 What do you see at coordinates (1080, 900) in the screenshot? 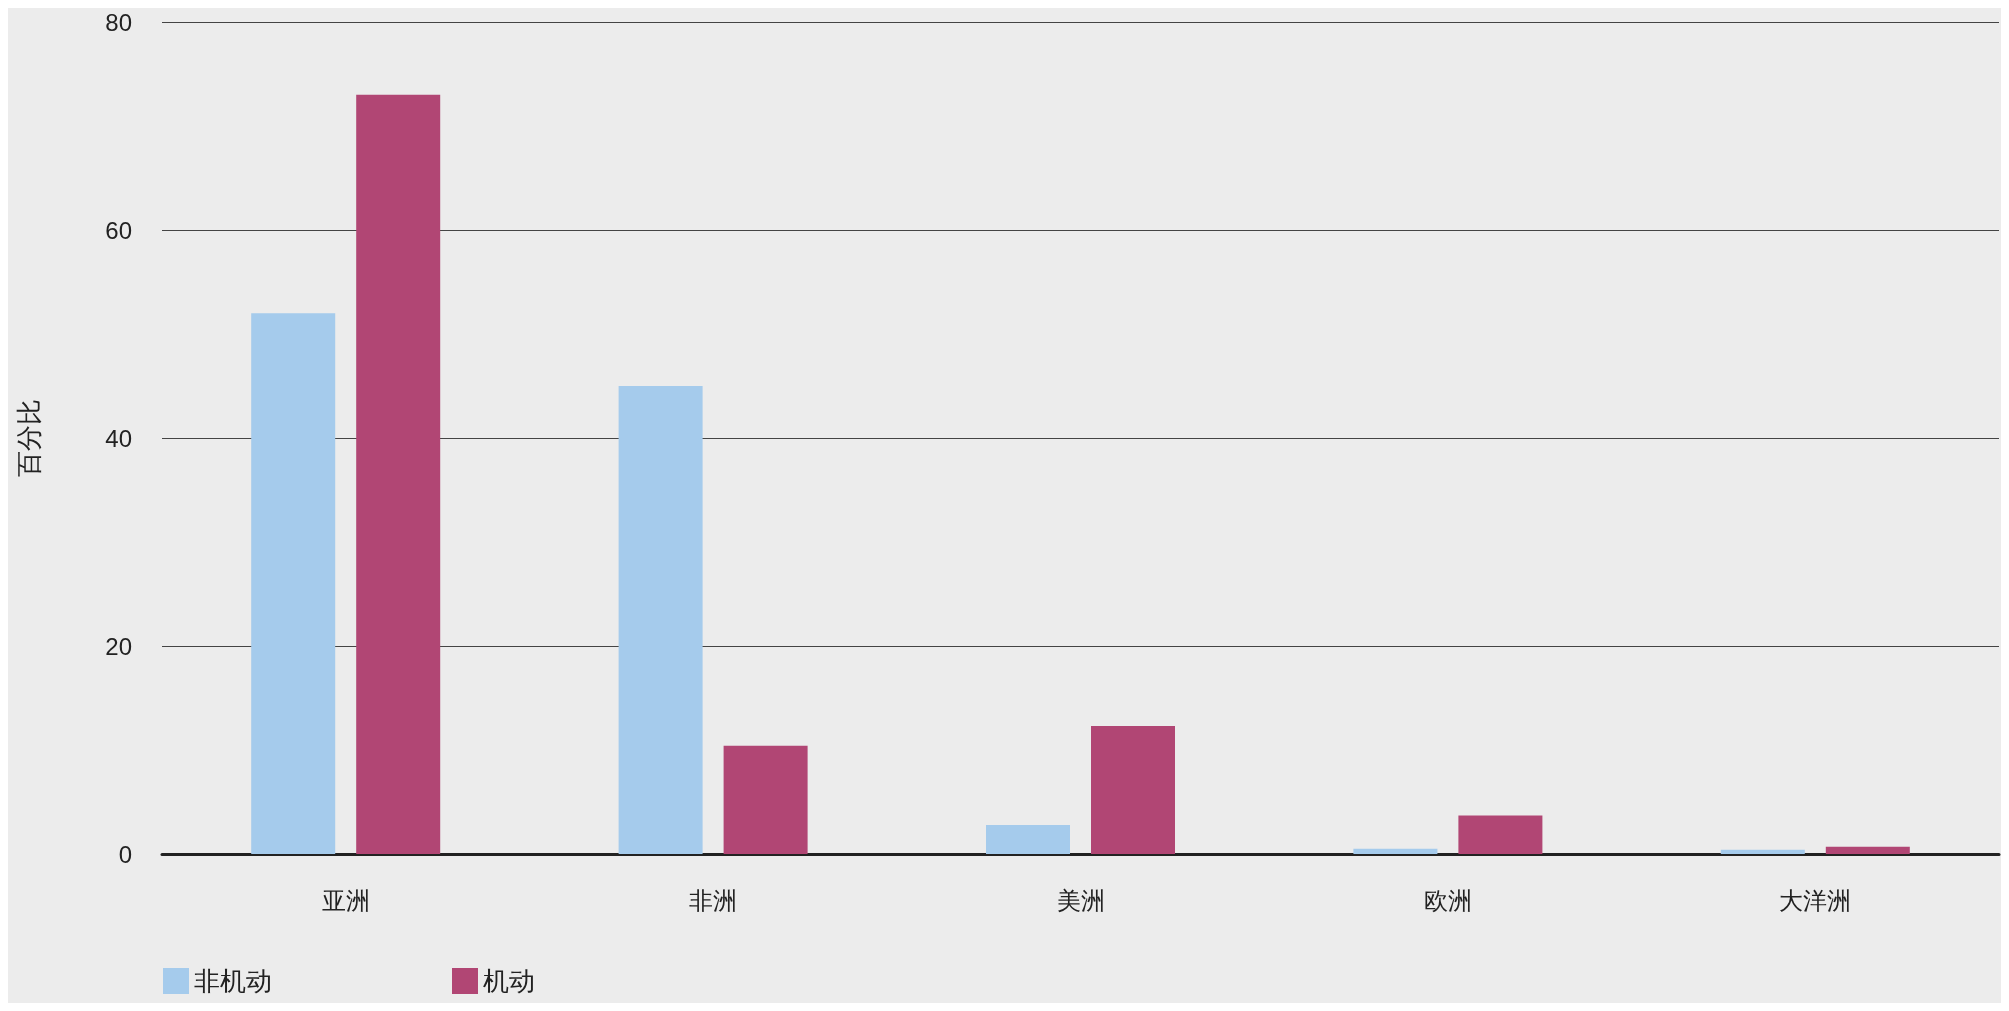
I see `x-tick-label: 美洲` at bounding box center [1080, 900].